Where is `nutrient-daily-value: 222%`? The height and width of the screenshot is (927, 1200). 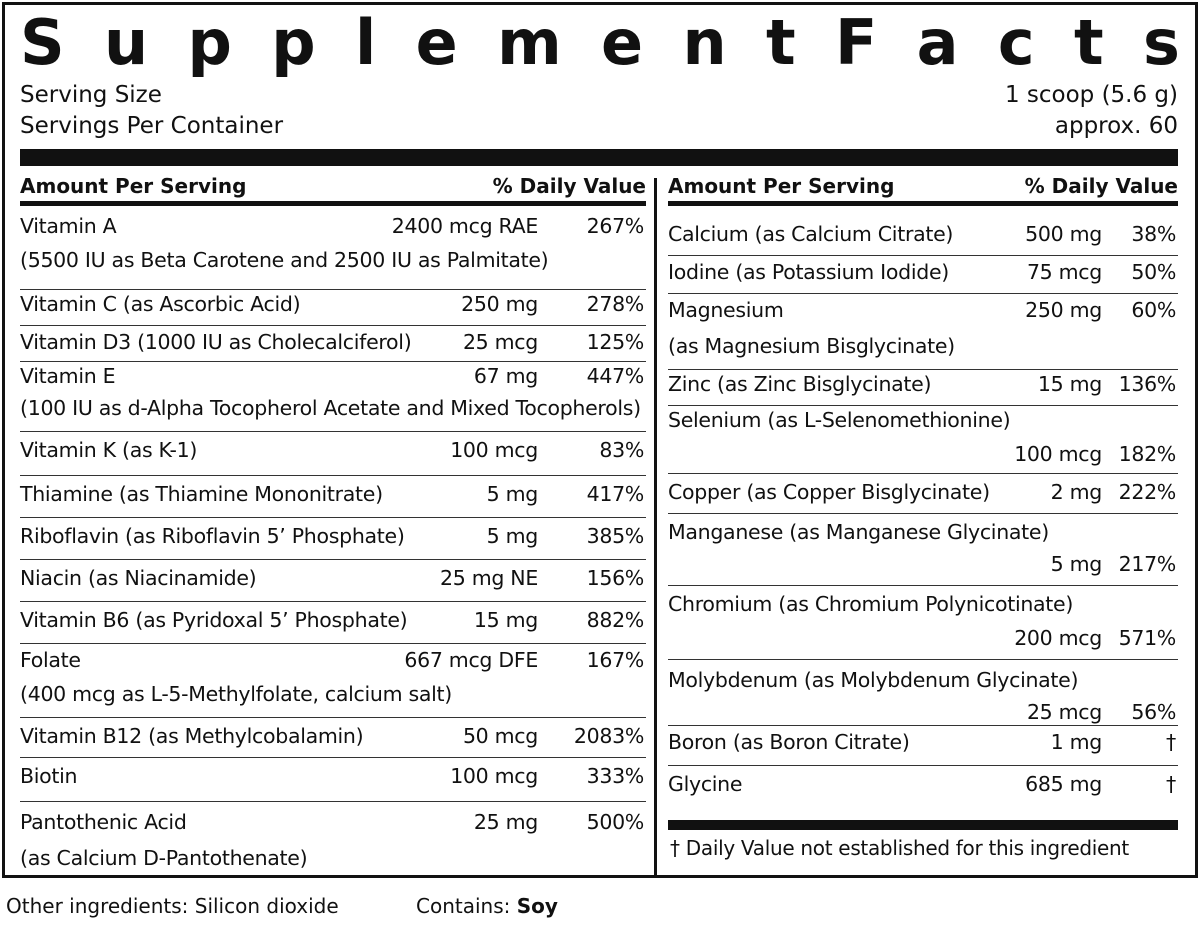
nutrient-daily-value: 222% is located at coordinates (1147, 492).